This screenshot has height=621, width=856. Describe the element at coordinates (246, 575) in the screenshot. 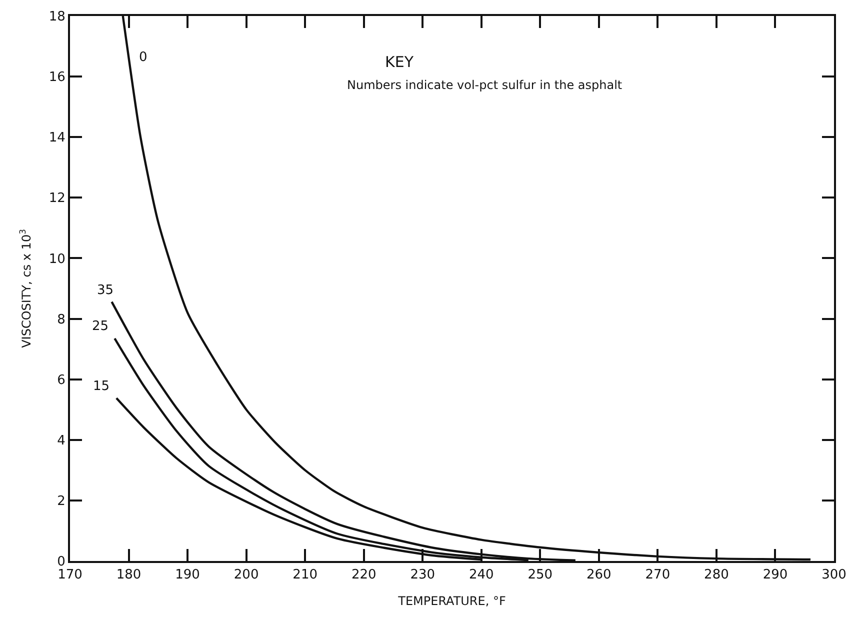

I see `x-tick-label: 200` at that location.